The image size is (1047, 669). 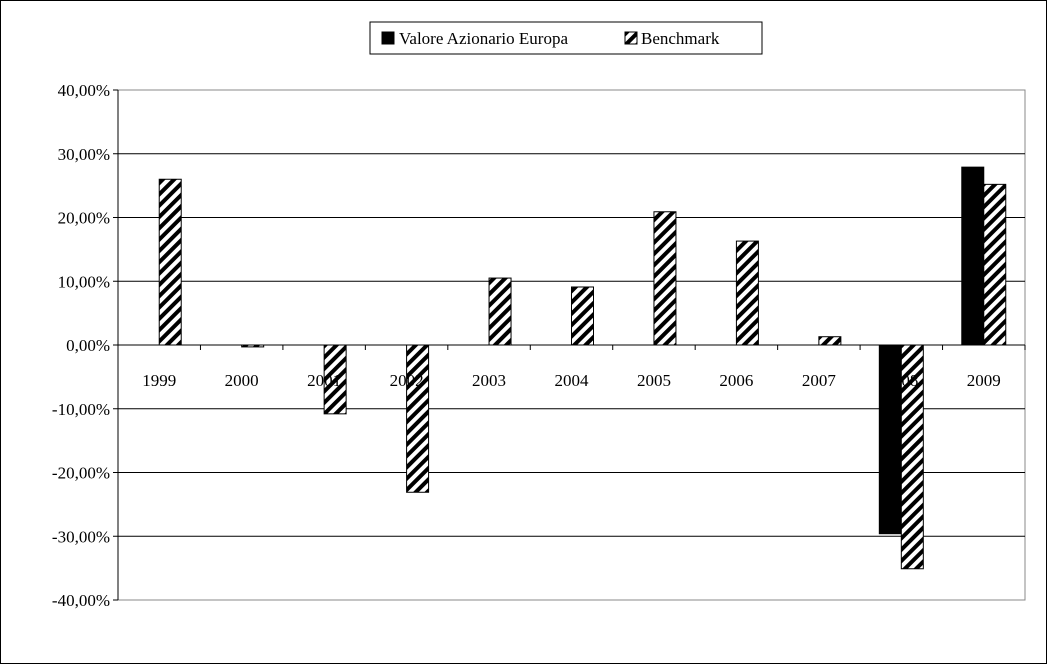 I want to click on y-tick-label: 20,00%, so click(x=84, y=218).